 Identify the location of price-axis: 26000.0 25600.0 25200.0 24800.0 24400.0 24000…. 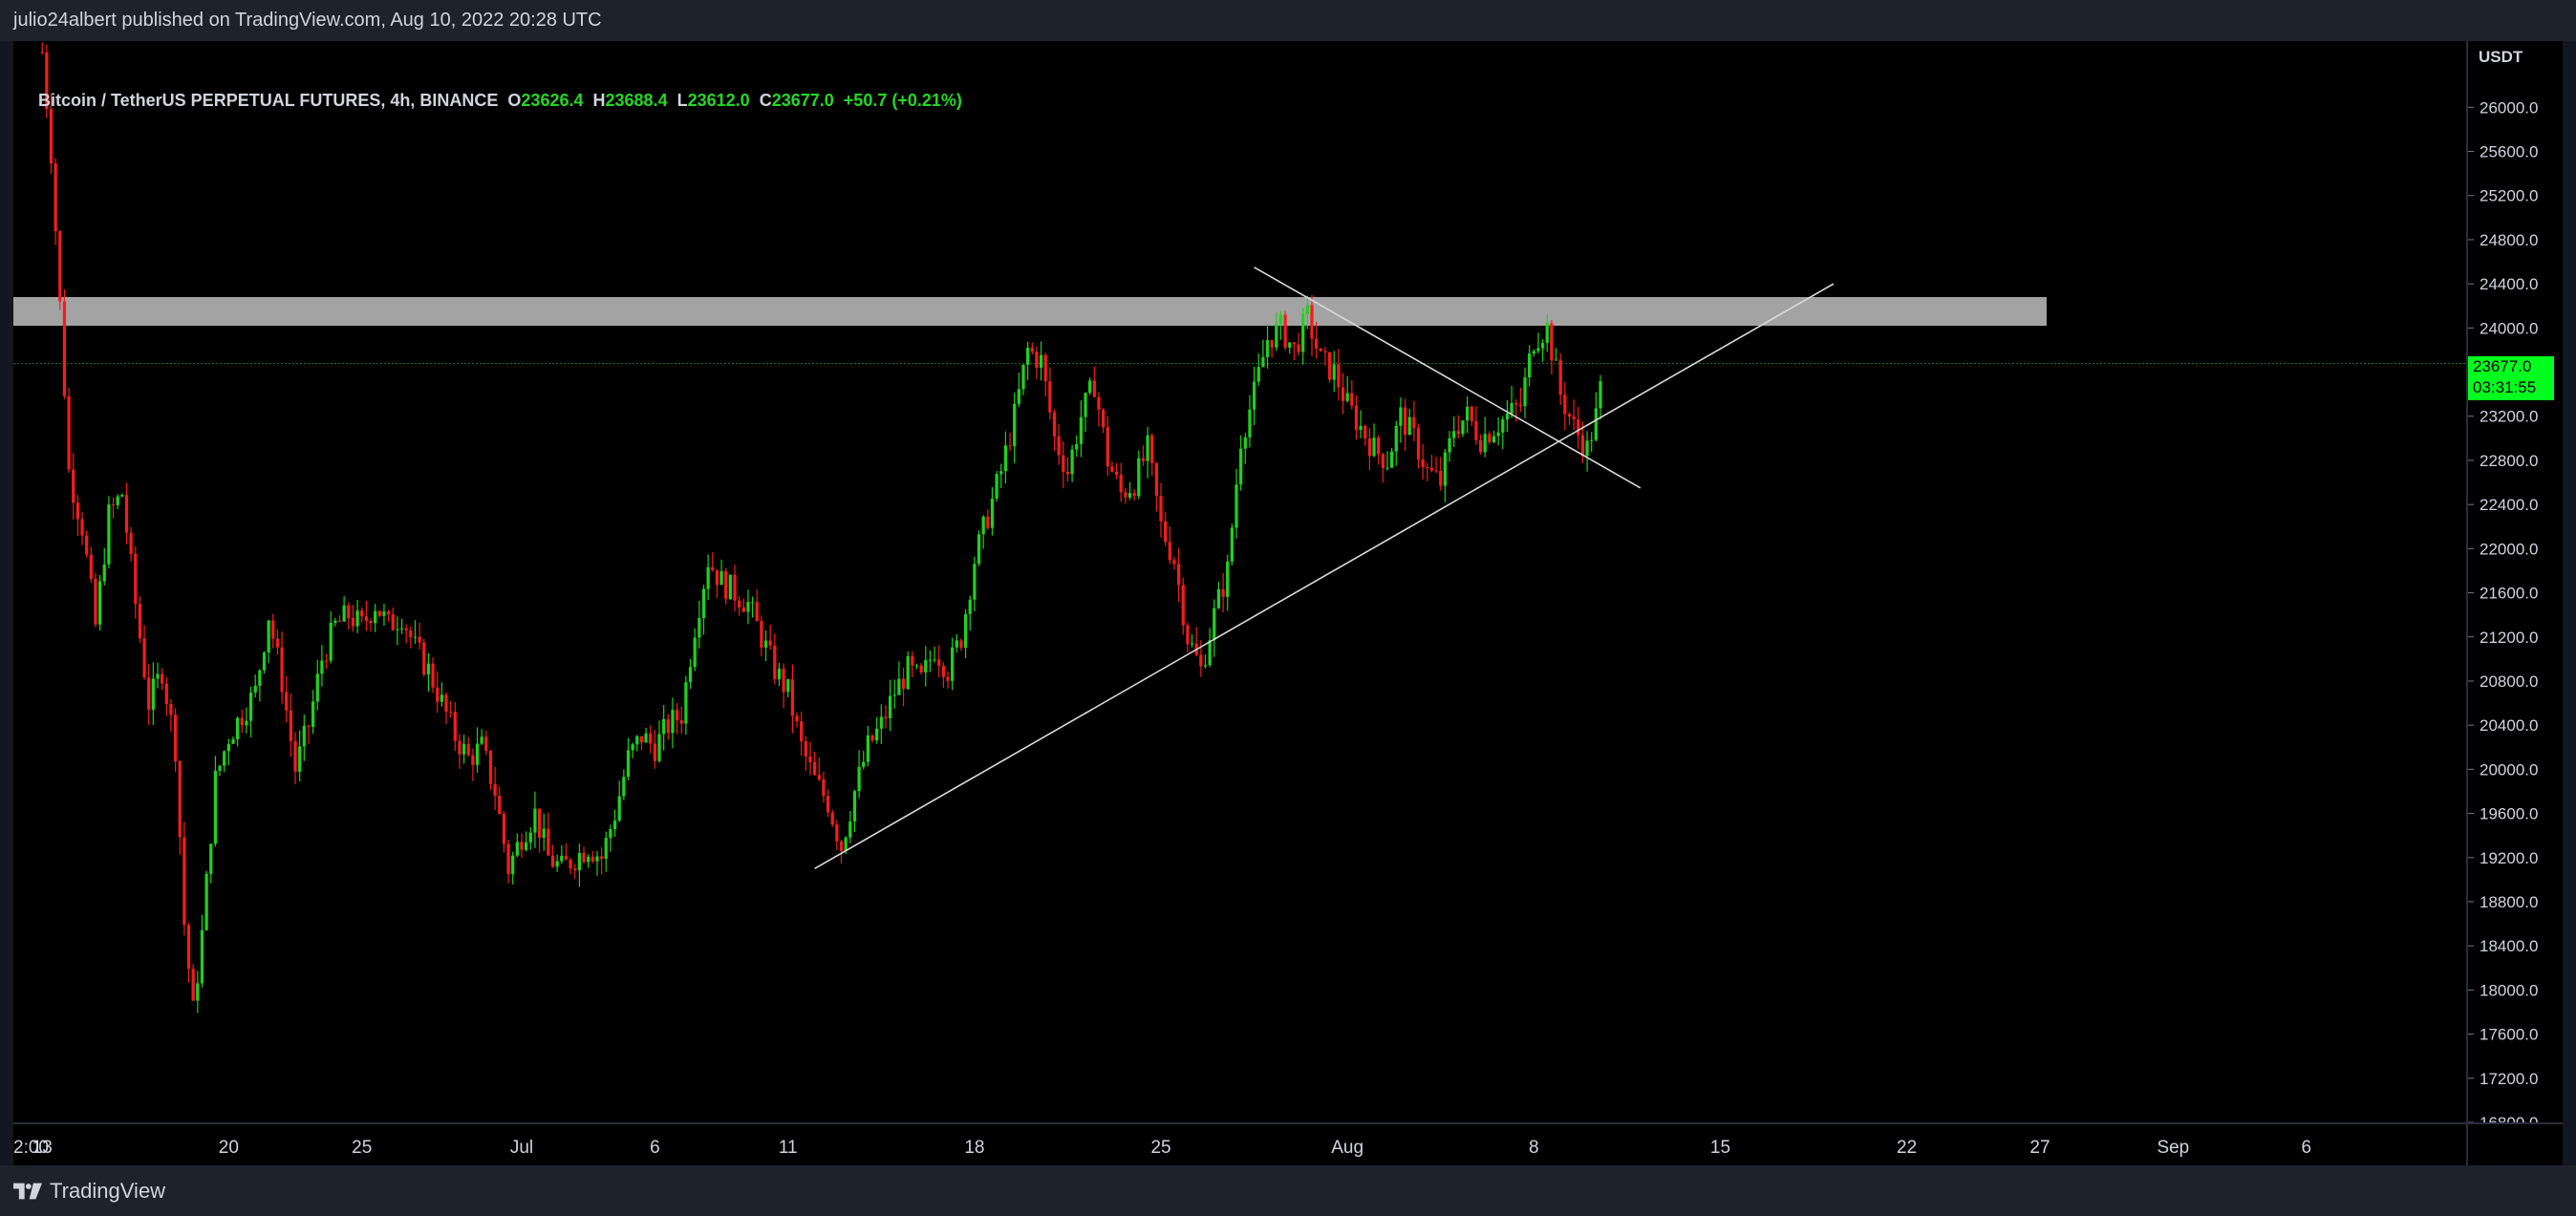
(2514, 581).